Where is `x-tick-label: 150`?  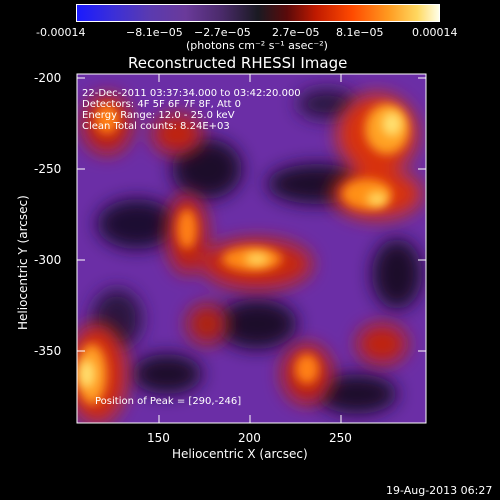
x-tick-label: 150 is located at coordinates (158, 438).